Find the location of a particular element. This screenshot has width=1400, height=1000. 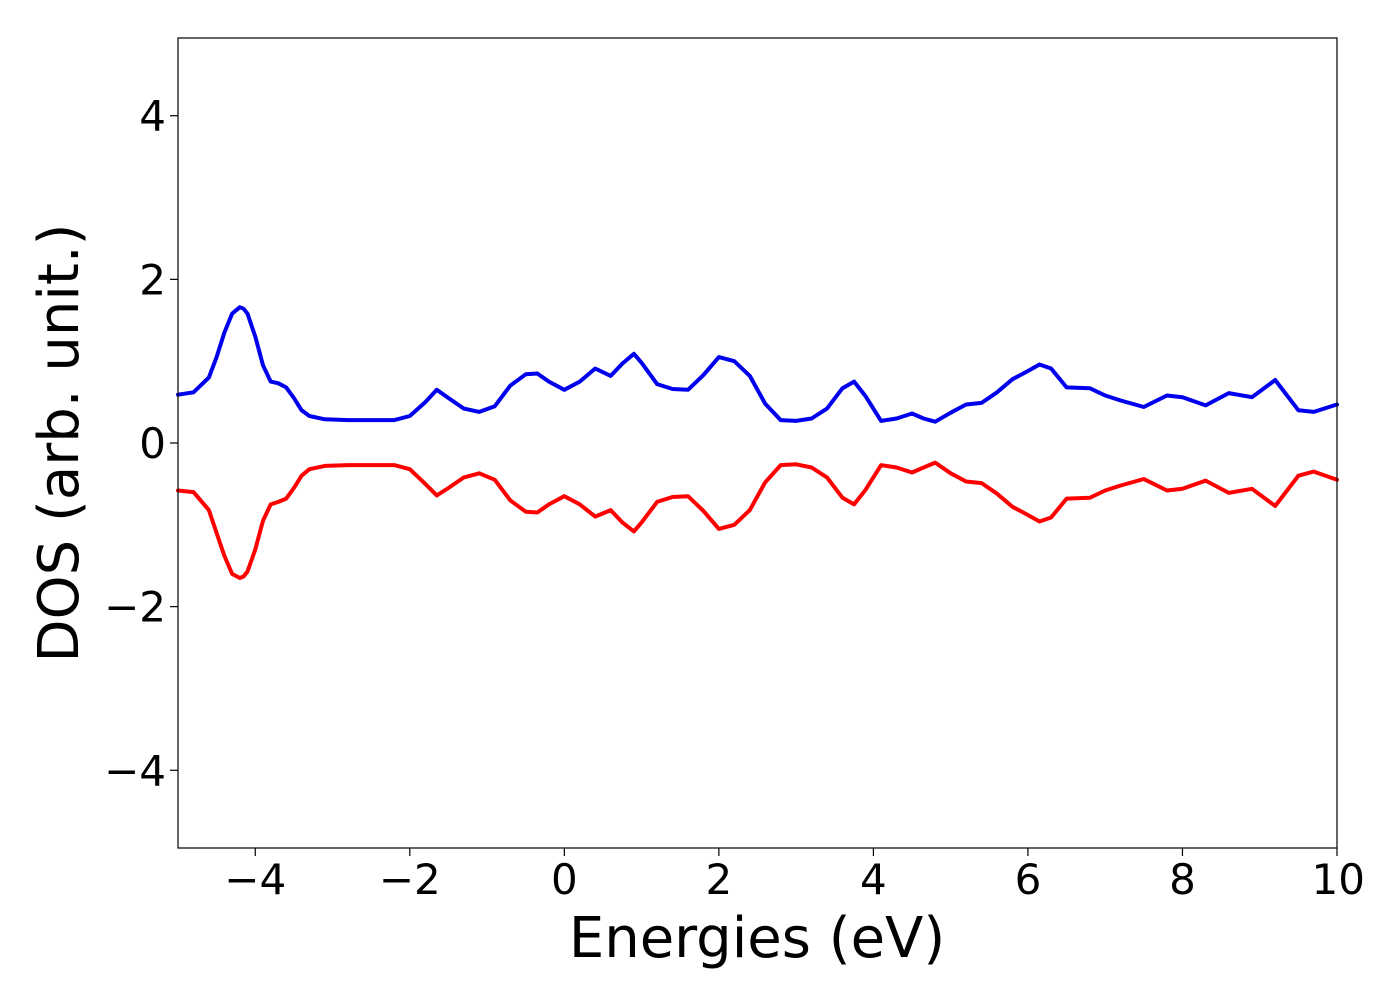

y-axis-title: DOS (arb. unit.) is located at coordinates (59, 442).